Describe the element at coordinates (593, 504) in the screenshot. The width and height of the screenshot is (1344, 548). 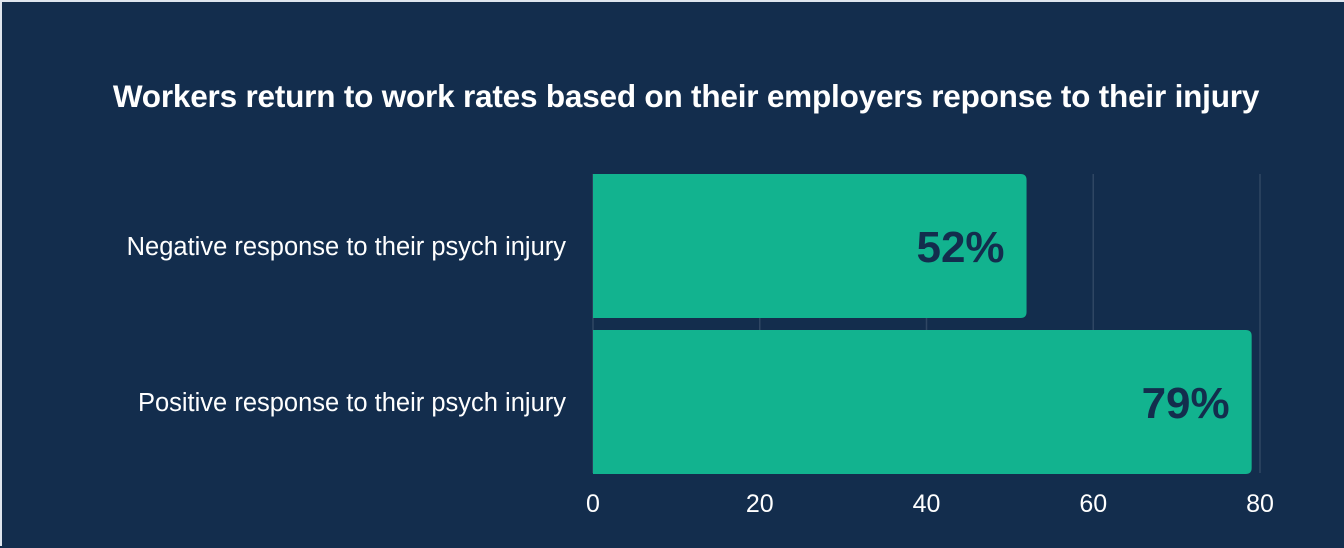
I see `x-tick-label: 0` at that location.